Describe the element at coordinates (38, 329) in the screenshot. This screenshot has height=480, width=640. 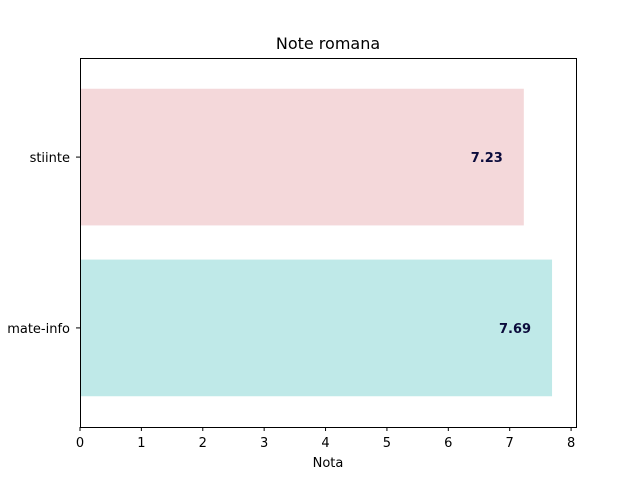
I see `y-tick-label-mate-info: mate-info` at that location.